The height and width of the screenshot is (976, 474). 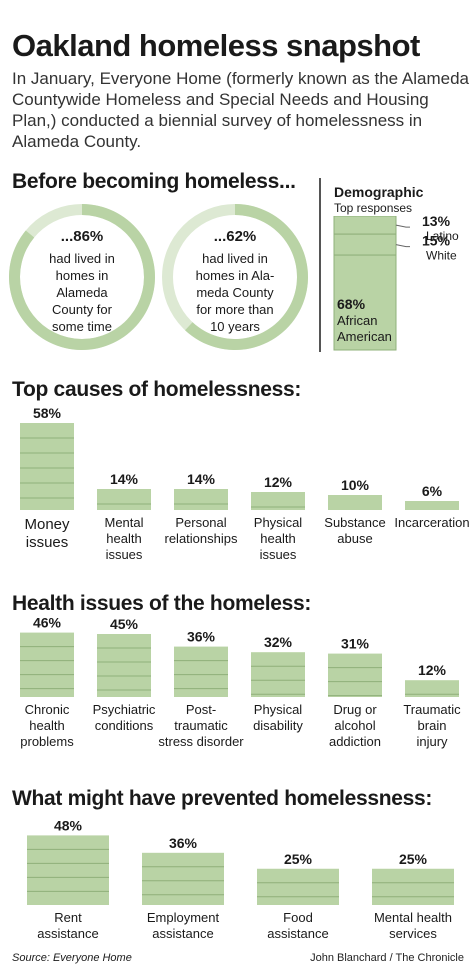 I want to click on section-divider, so click(x=320, y=265).